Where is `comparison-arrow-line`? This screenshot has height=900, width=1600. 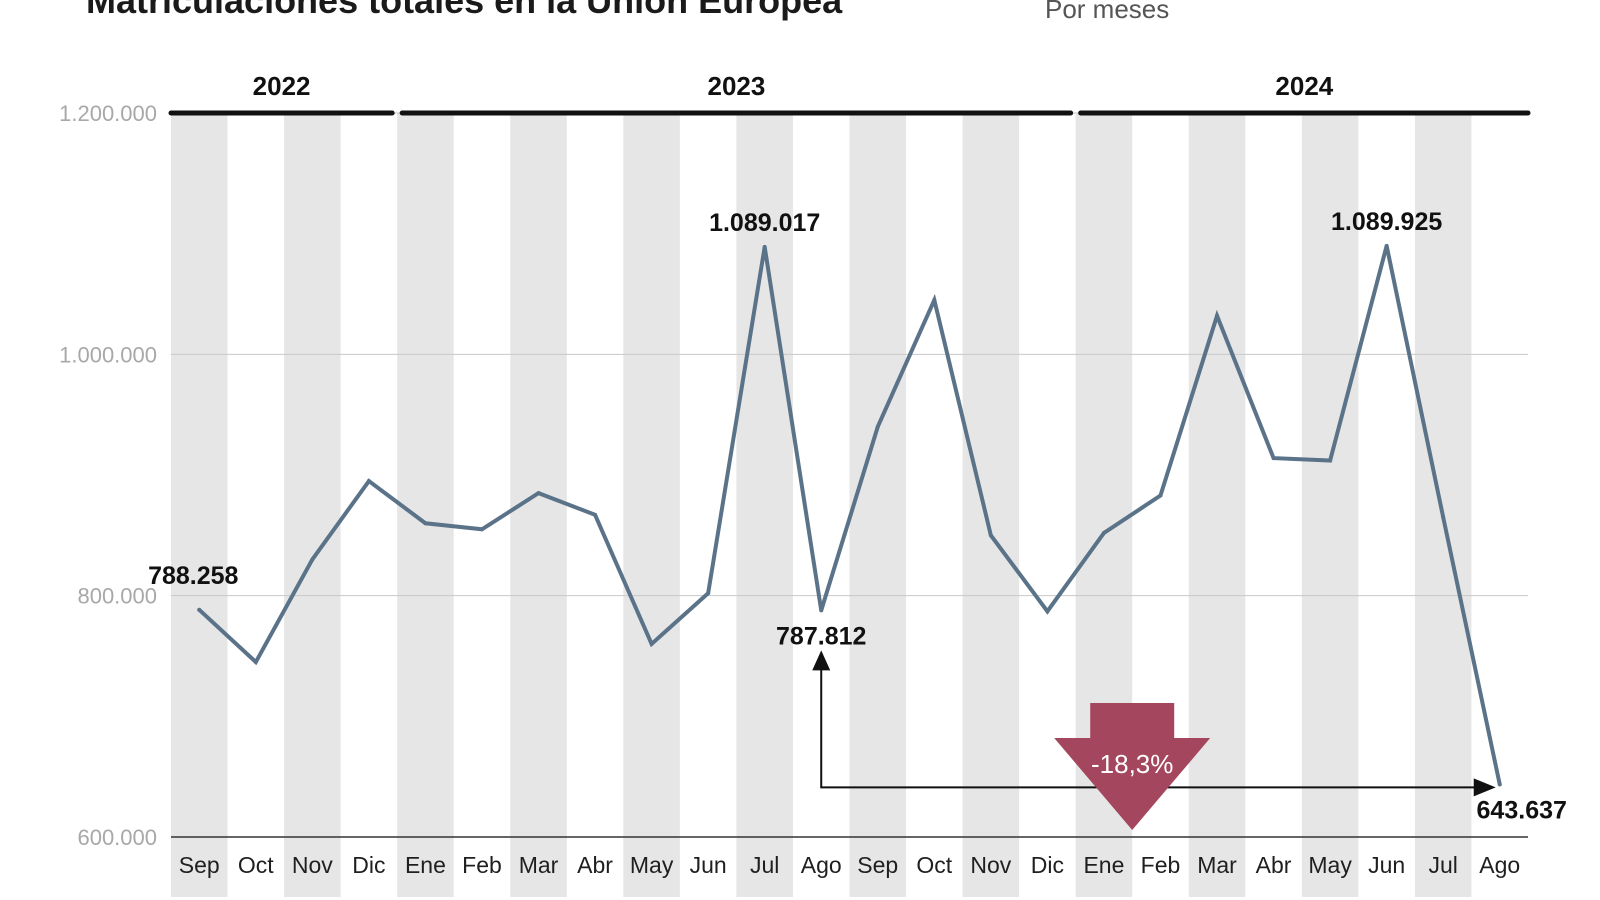
comparison-arrow-line is located at coordinates (1151, 724).